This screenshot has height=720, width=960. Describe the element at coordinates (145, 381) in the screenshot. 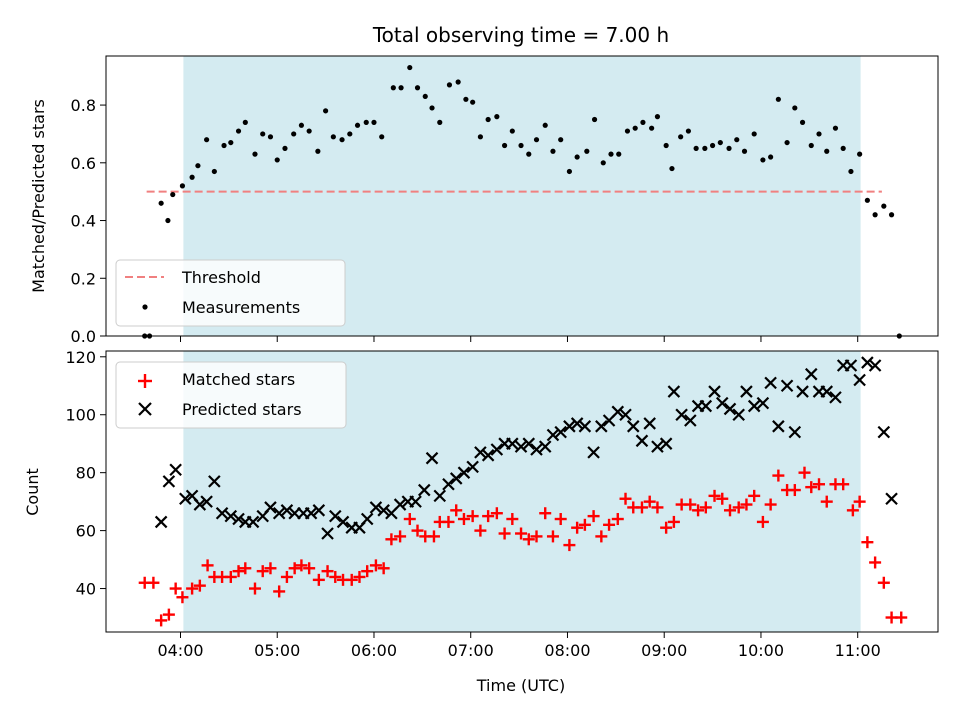

I see `legend-matched-swatch` at that location.